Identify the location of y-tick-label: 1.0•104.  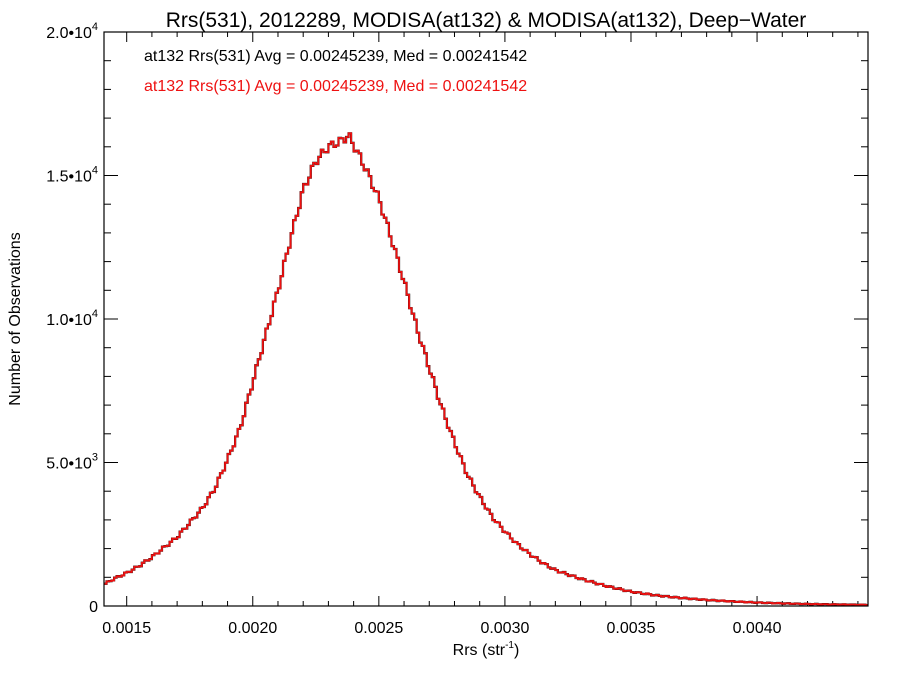
(72, 318).